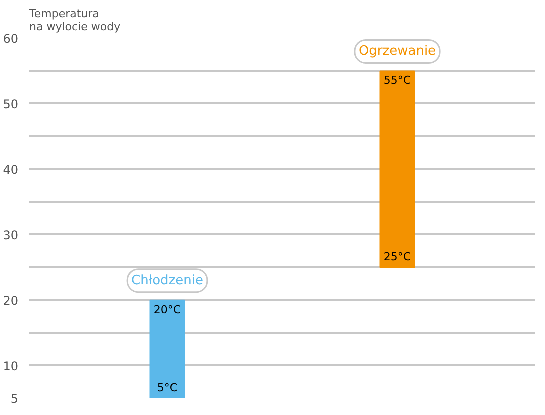  What do you see at coordinates (398, 257) in the screenshot?
I see `annotation: 25°C` at bounding box center [398, 257].